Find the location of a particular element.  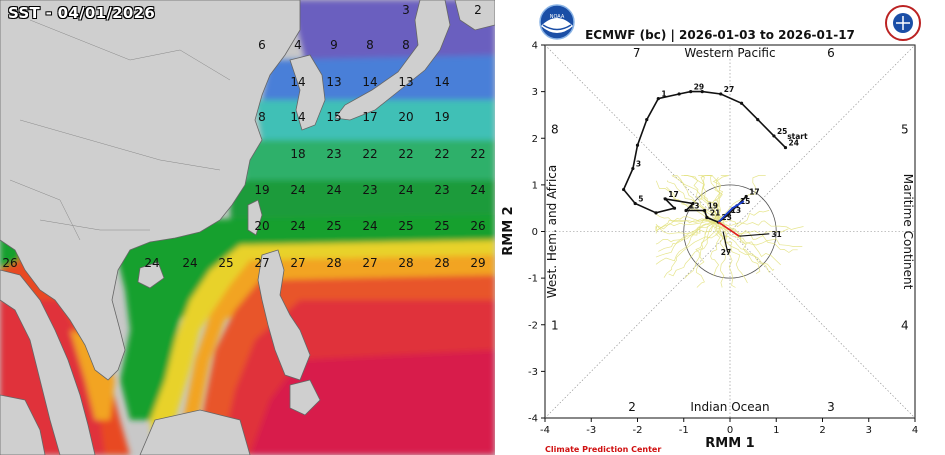

day-label: 3 is located at coordinates (638, 164).